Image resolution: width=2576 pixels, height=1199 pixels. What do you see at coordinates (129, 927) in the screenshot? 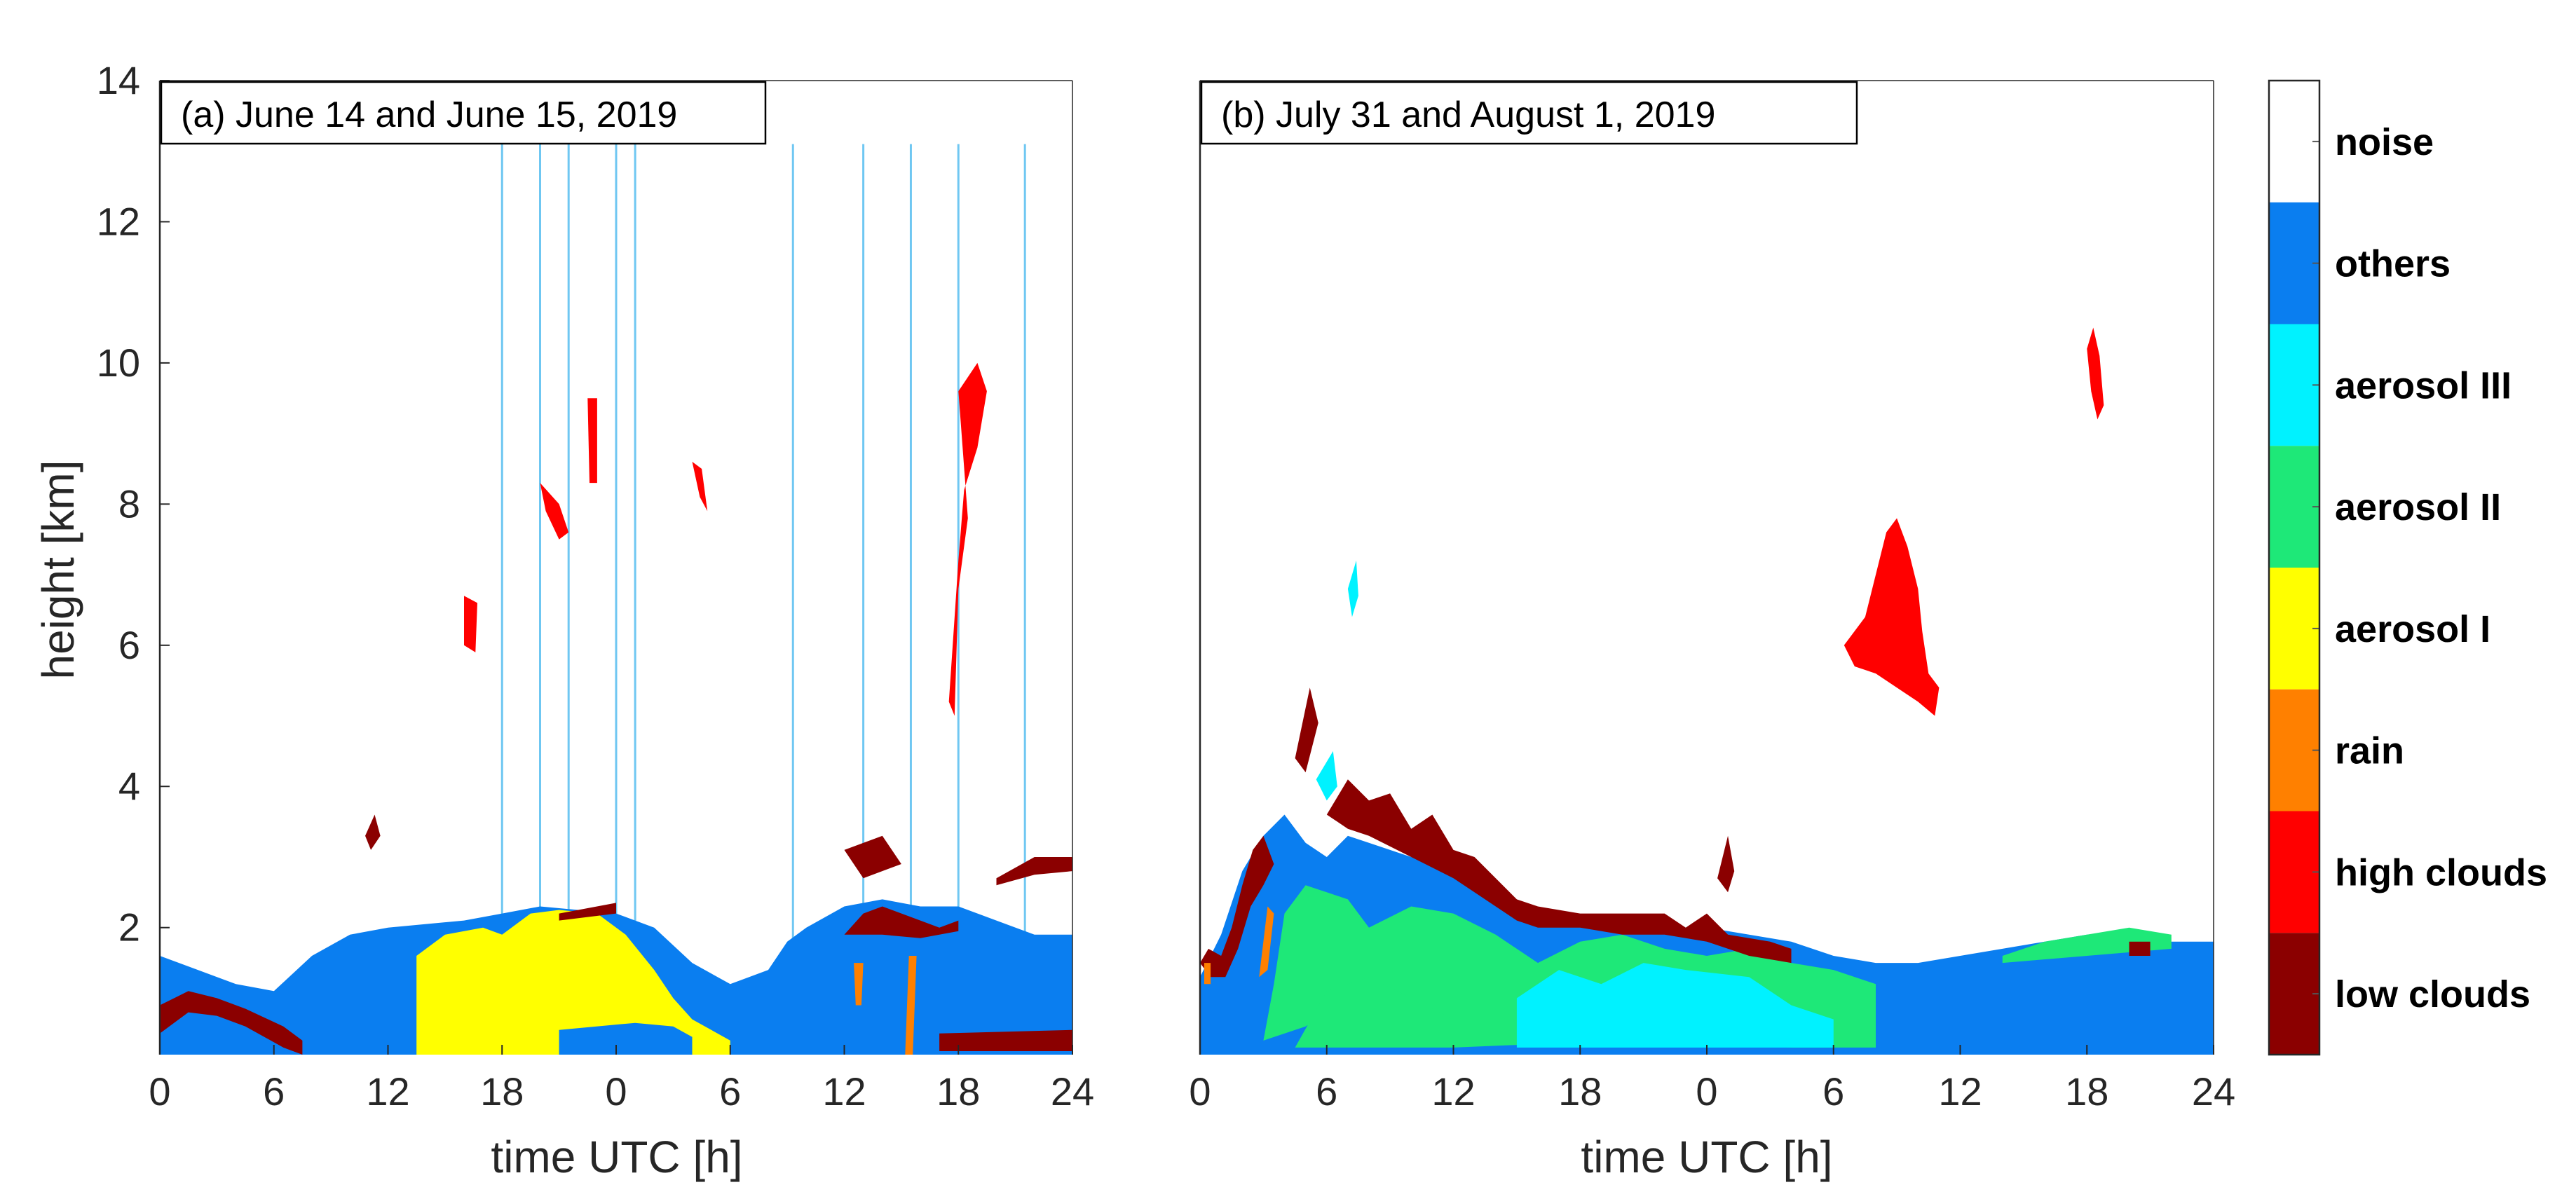
I see `y-tick-label-0: 2` at bounding box center [129, 927].